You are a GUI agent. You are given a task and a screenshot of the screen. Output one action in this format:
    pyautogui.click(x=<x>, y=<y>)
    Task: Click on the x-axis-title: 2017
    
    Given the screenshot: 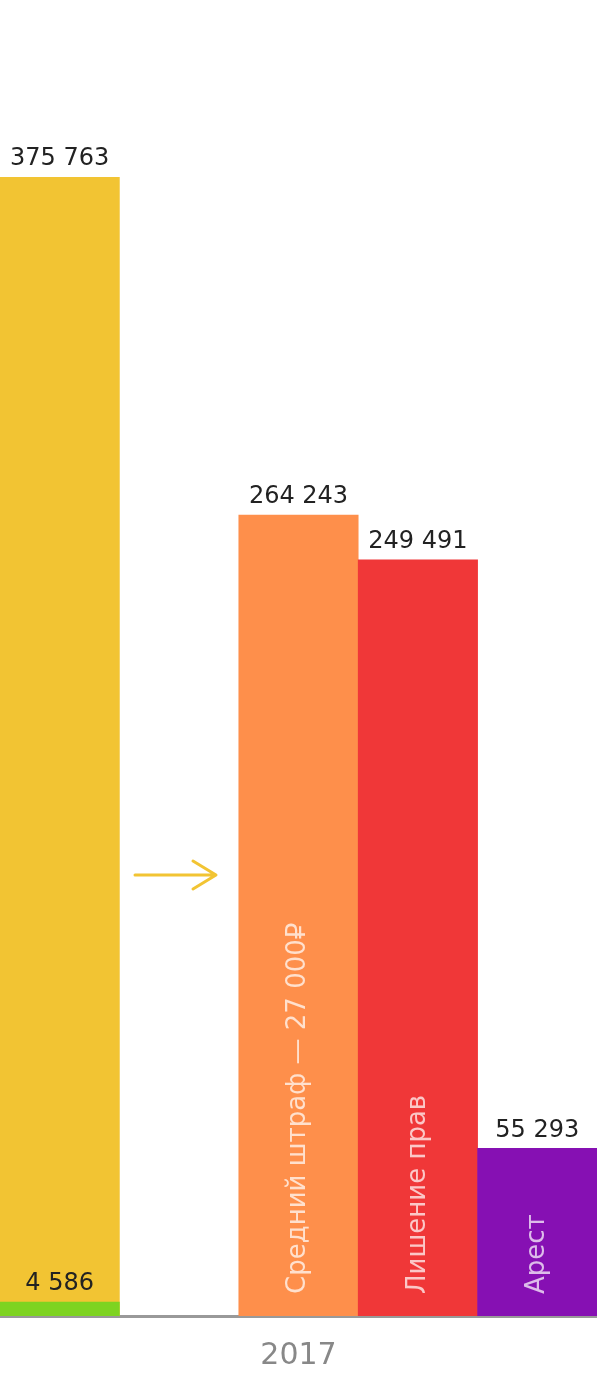 What is the action you would take?
    pyautogui.click(x=298, y=1353)
    